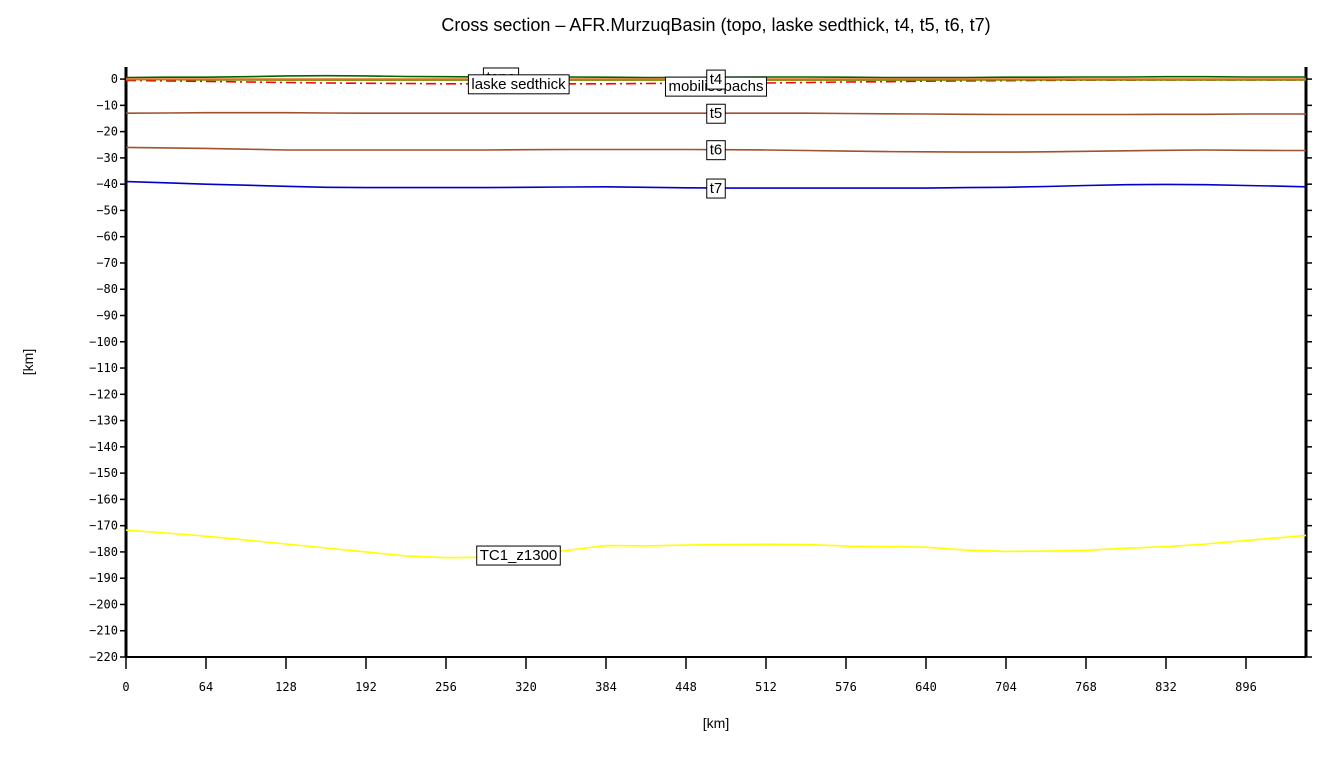 This screenshot has height=757, width=1340. I want to click on label-text: t6, so click(716, 150).